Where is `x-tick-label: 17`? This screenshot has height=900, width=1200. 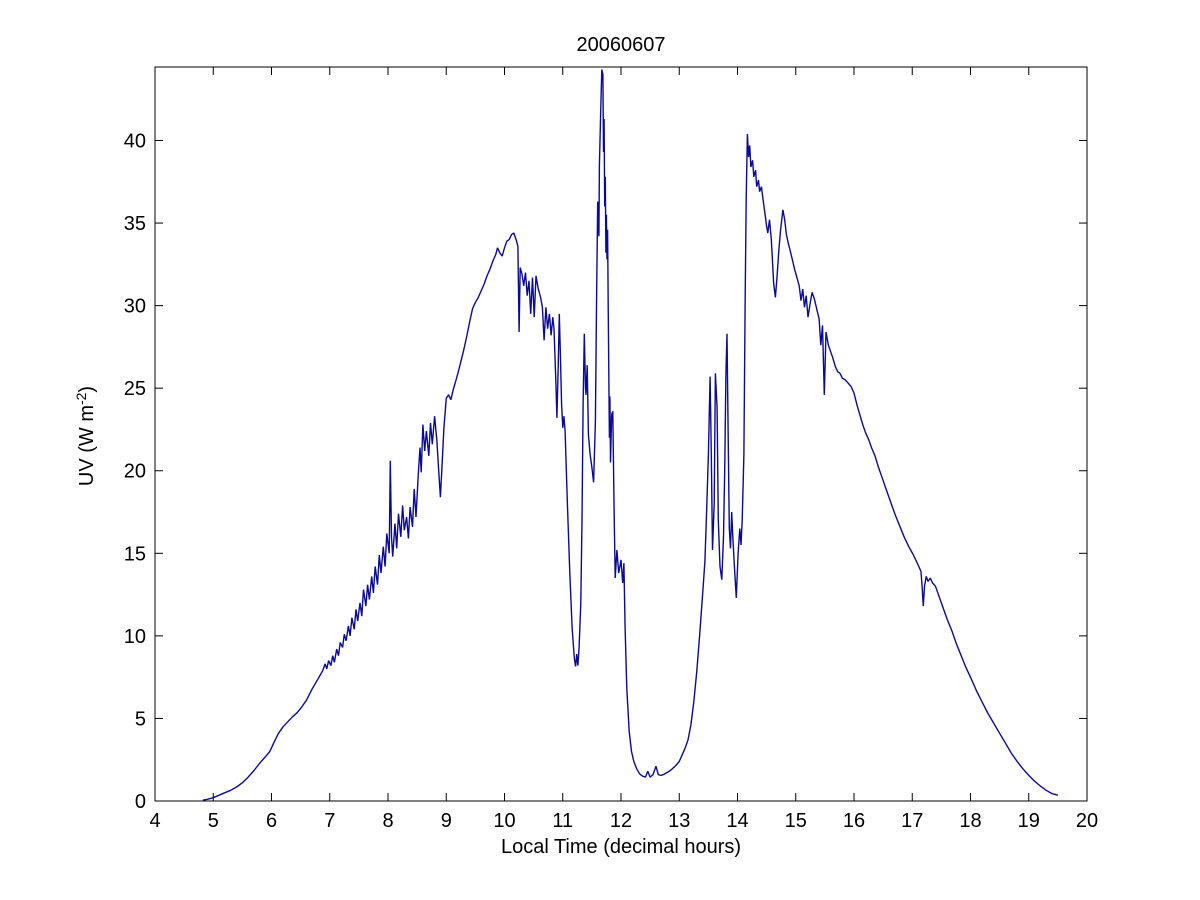
x-tick-label: 17 is located at coordinates (912, 821).